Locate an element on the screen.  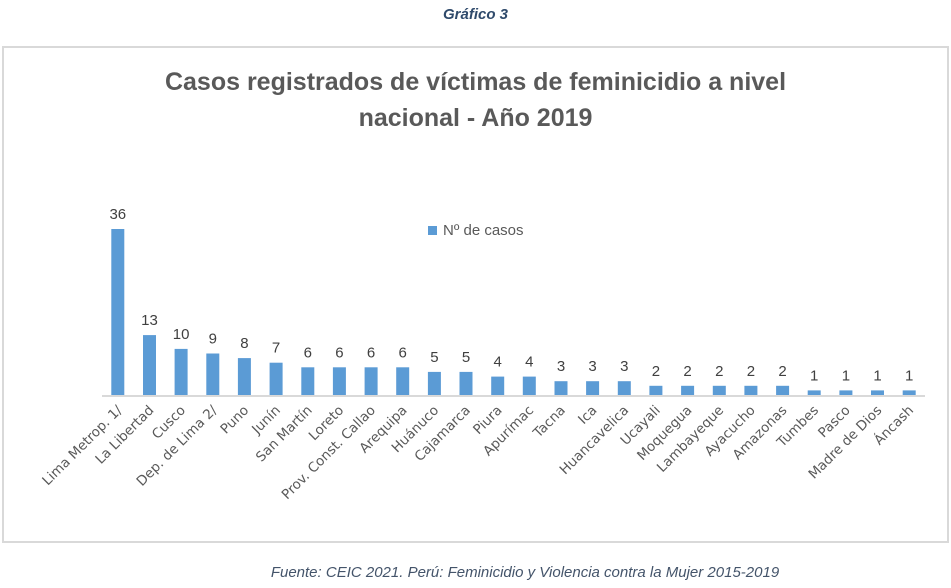
chart-legend: Nº de casos is located at coordinates (476, 230).